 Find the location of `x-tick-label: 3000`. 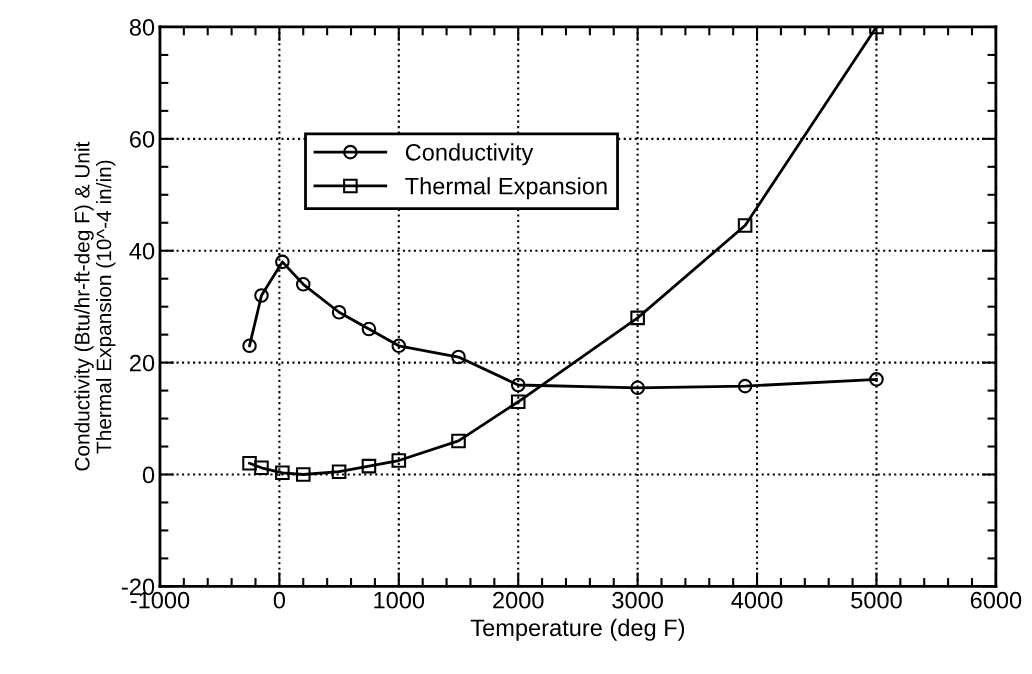

x-tick-label: 3000 is located at coordinates (637, 600).